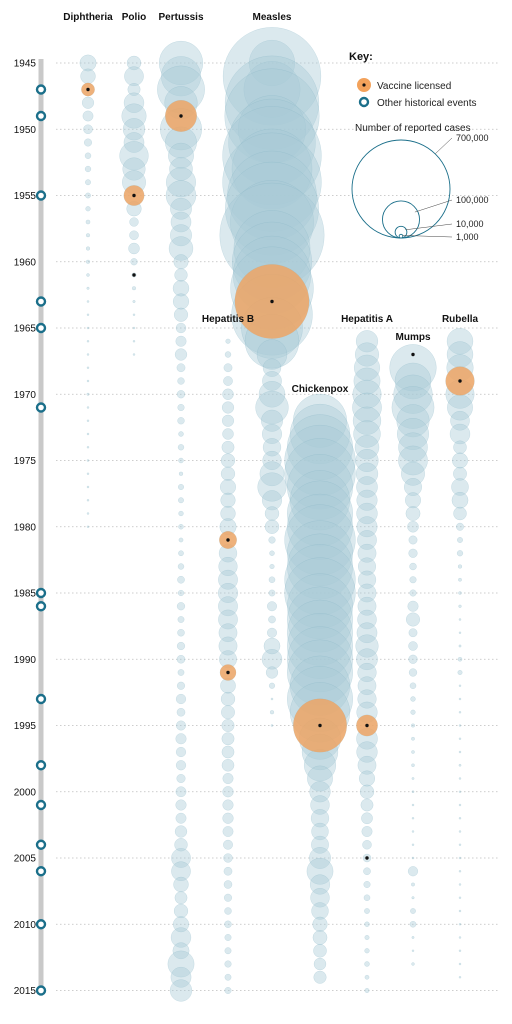  What do you see at coordinates (25, 859) in the screenshot?
I see `year-tick-label: 2005` at bounding box center [25, 859].